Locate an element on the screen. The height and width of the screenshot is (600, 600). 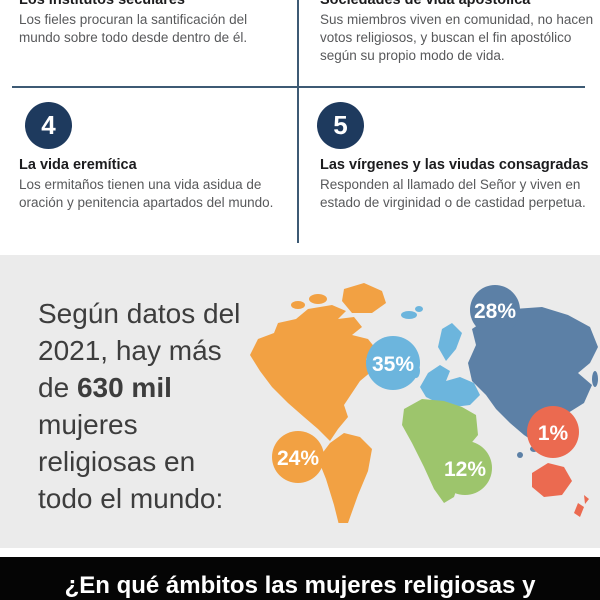
continent-americas is located at coordinates (318, 403).